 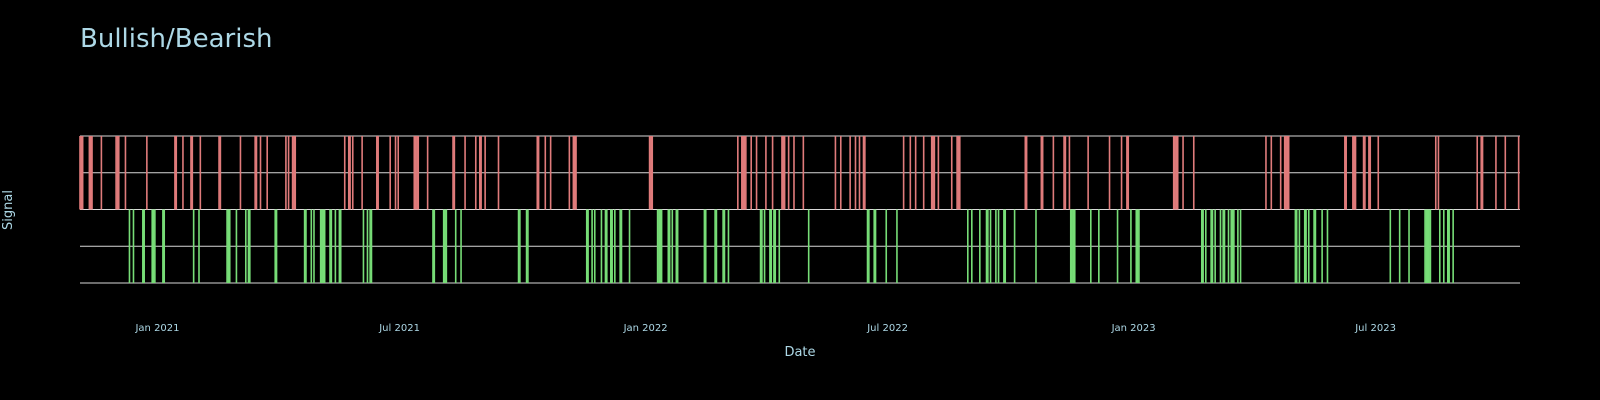 What do you see at coordinates (887, 328) in the screenshot?
I see `x-tick-label: Jul 2022` at bounding box center [887, 328].